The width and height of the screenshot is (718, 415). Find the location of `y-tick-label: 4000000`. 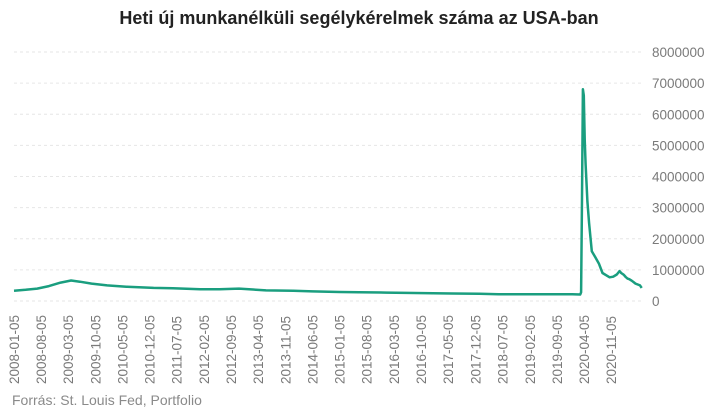

y-tick-label: 4000000 is located at coordinates (678, 177).